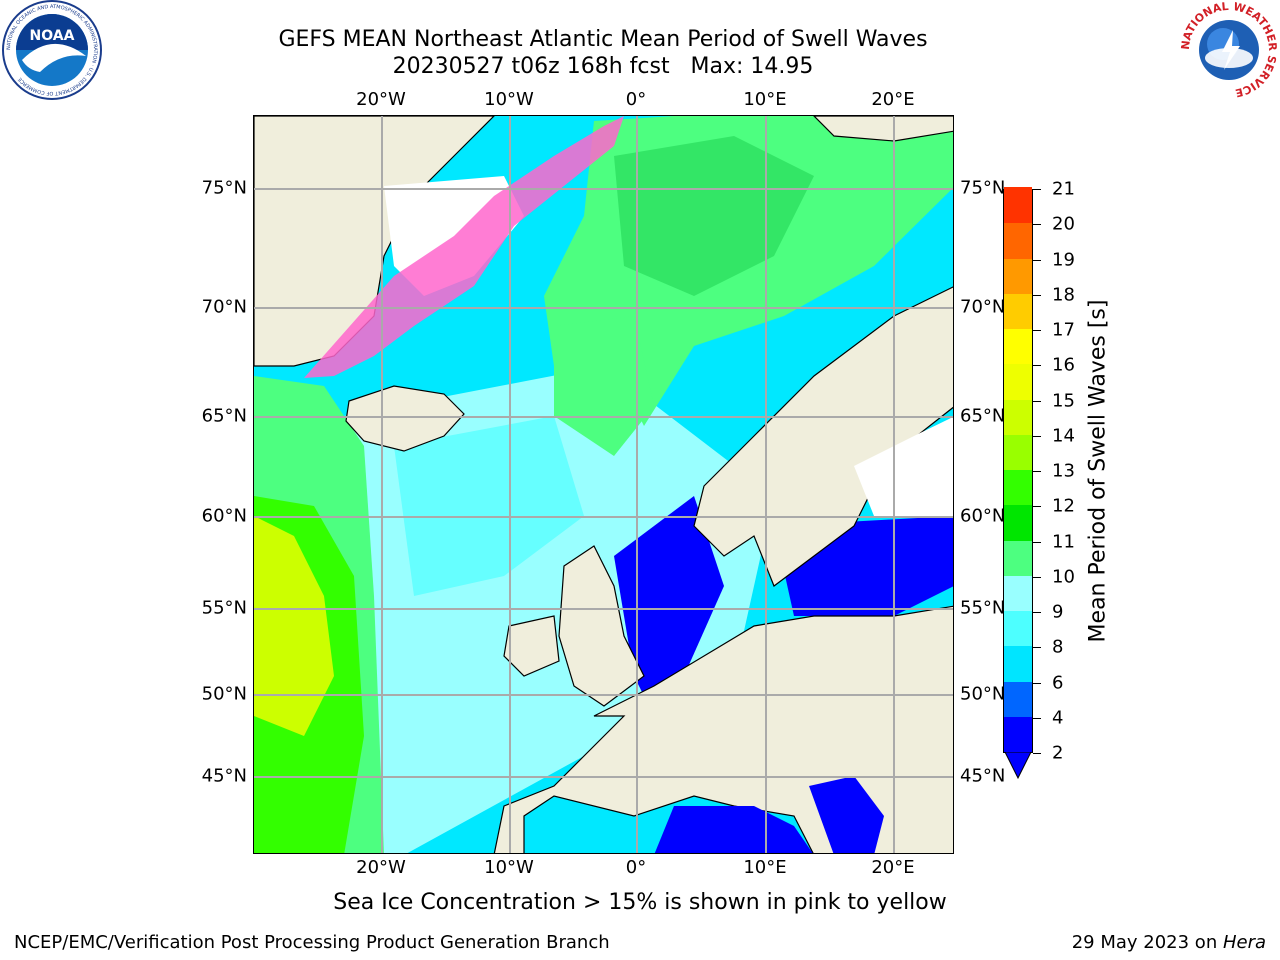  I want to click on lat-label-left-65n: 65°N, so click(224, 416).